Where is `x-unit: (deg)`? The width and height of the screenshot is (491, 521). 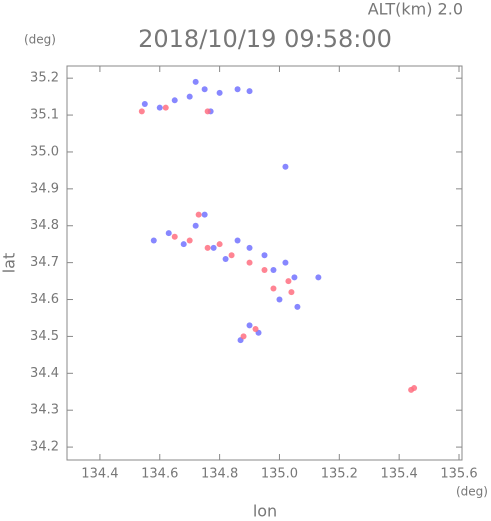
x-unit: (deg) is located at coordinates (472, 492).